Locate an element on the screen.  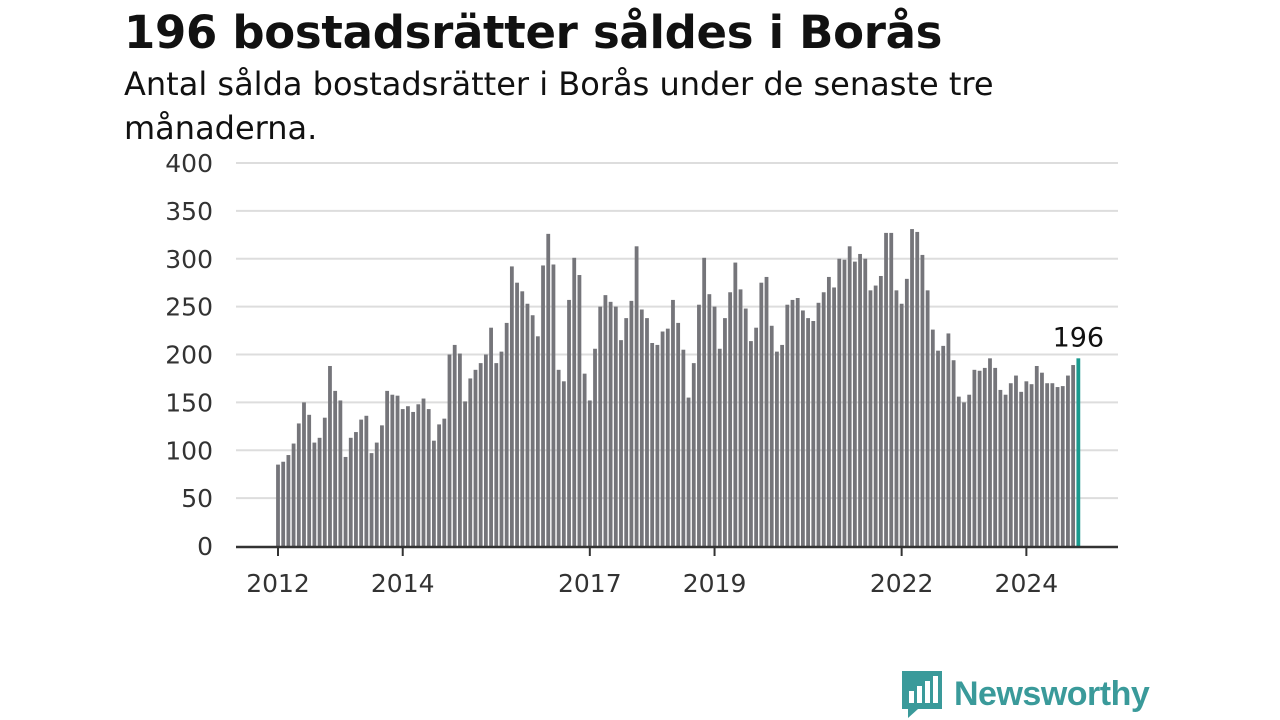
y-tick-label: 200 is located at coordinates (189, 355).